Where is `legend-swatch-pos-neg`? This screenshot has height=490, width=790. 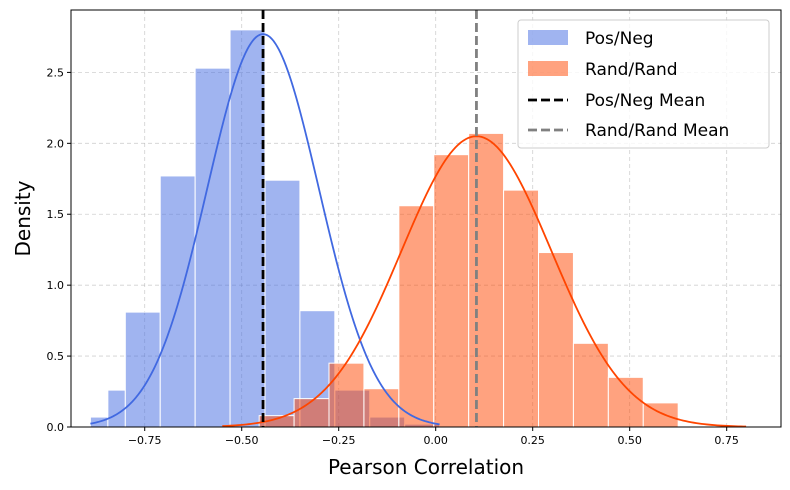
legend-swatch-pos-neg is located at coordinates (548, 37).